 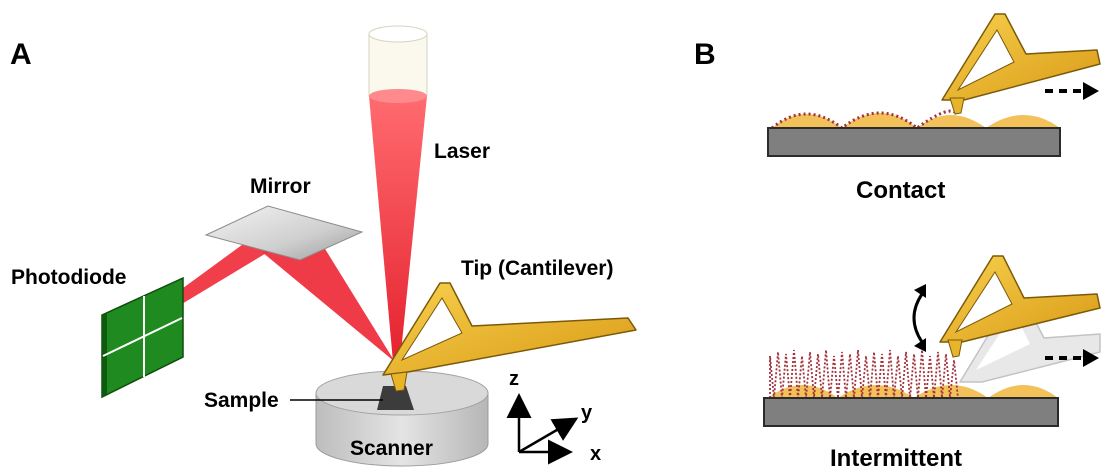 I want to click on tip-label: Tip (Cantilever), so click(x=537, y=268).